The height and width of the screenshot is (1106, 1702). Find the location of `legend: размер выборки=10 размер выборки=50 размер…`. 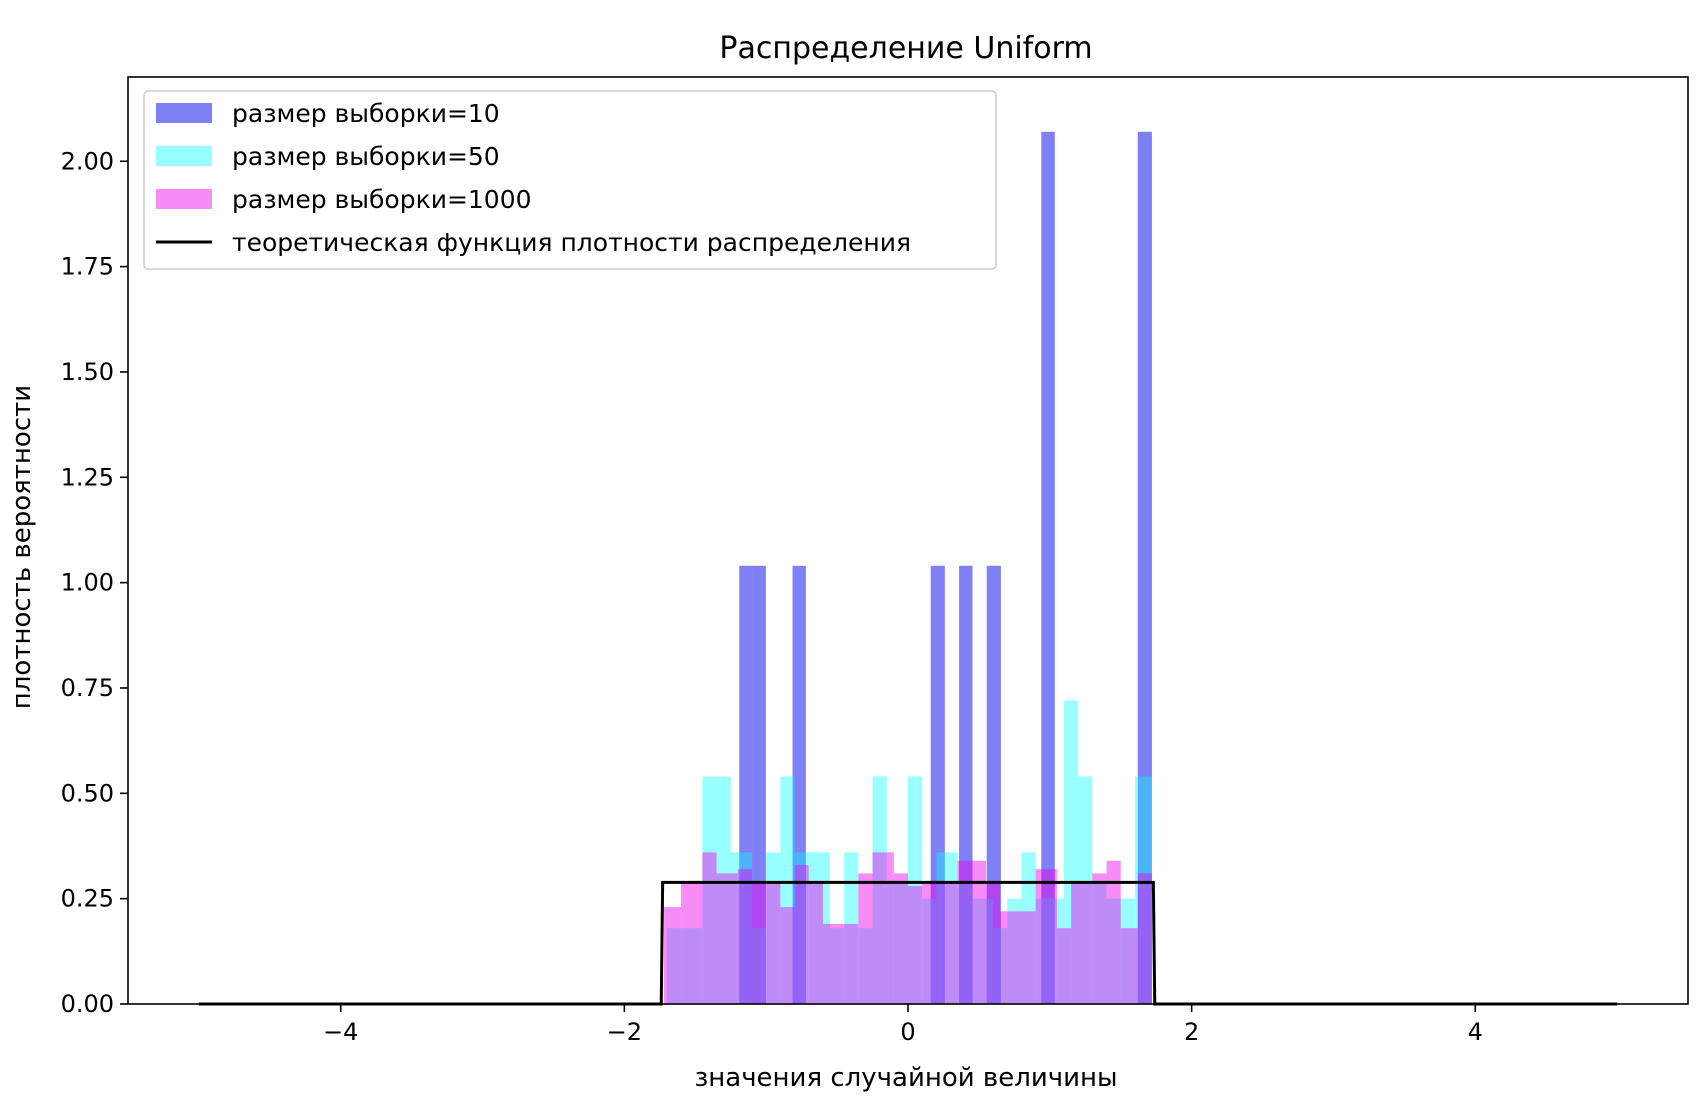

legend: размер выборки=10 размер выборки=50 размер… is located at coordinates (570, 180).